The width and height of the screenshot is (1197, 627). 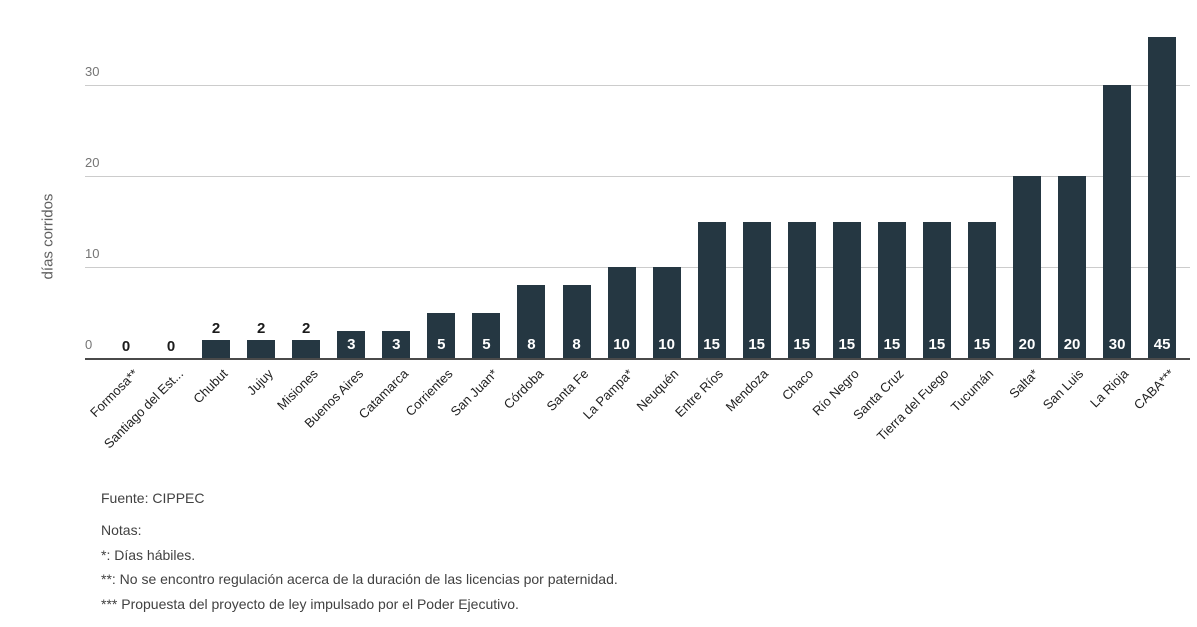 I want to click on x-axis-label: Chaco, so click(x=798, y=385).